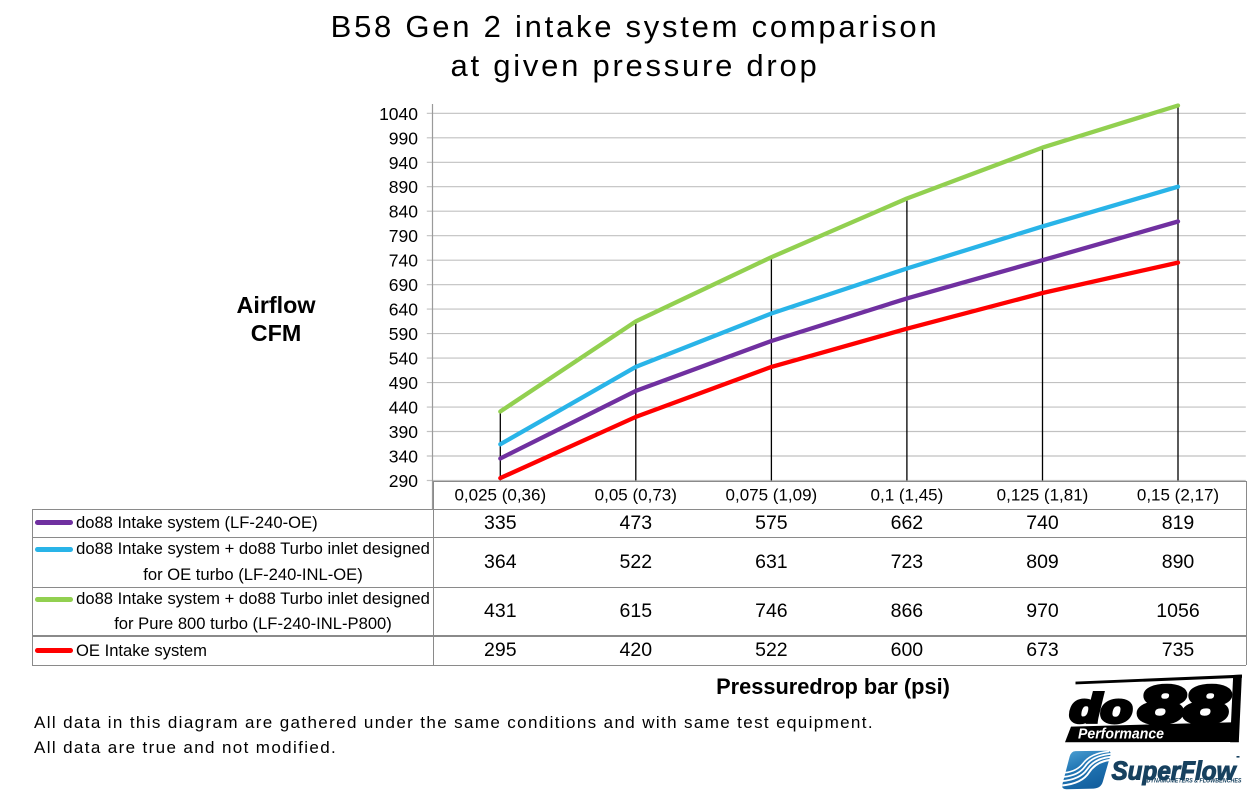  Describe the element at coordinates (403, 163) in the screenshot. I see `svg-text: 940` at that location.